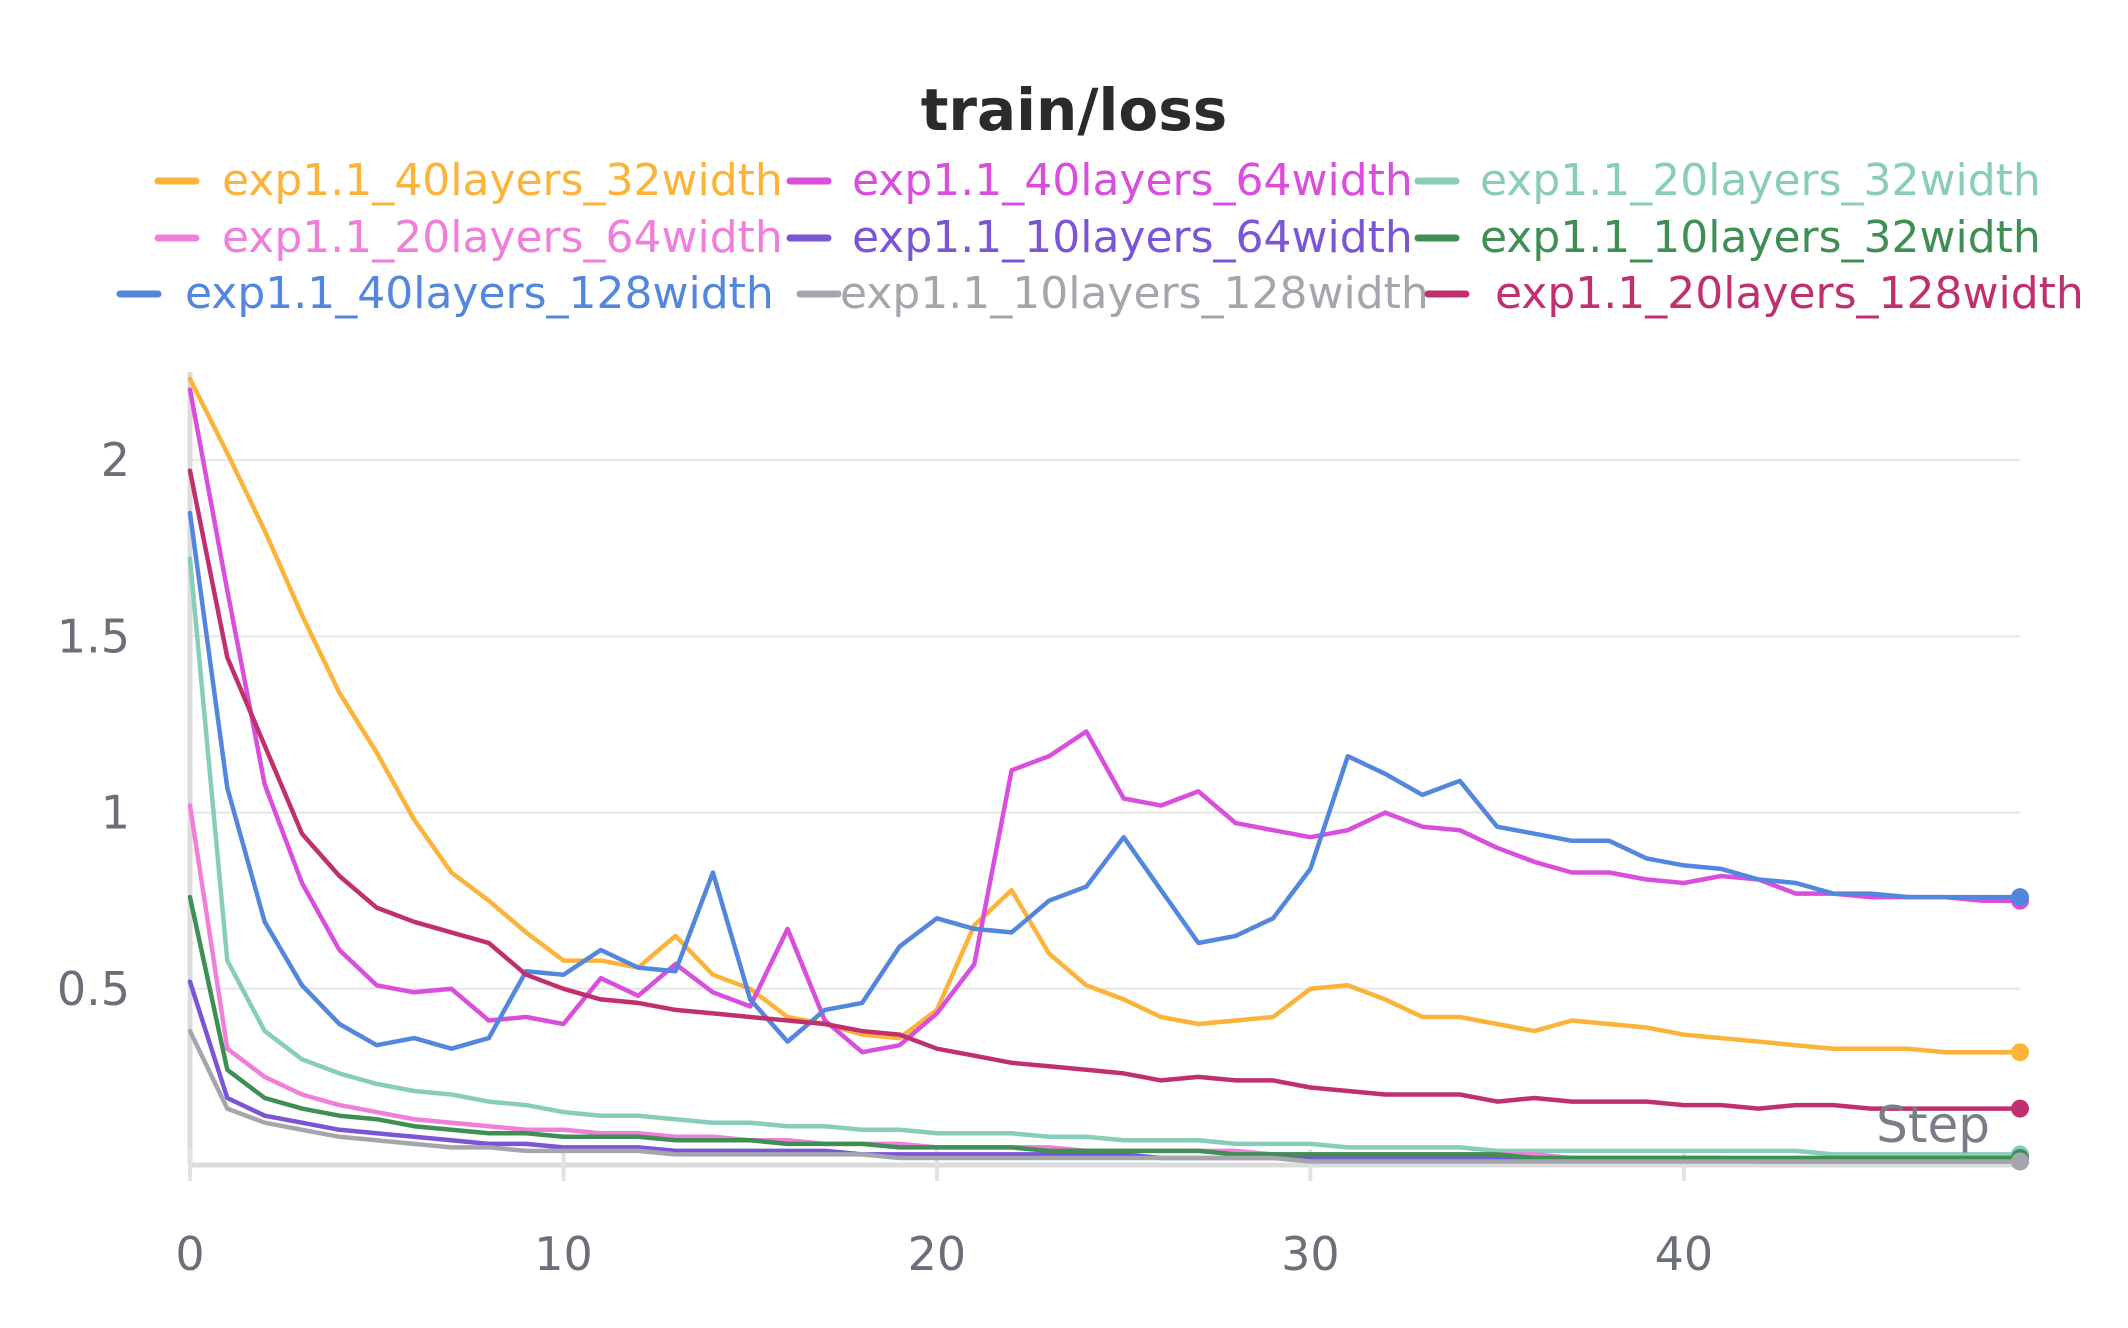 This screenshot has width=2128, height=1328. Describe the element at coordinates (1760, 237) in the screenshot. I see `legend-label: exp1.1_10layers_32width` at that location.